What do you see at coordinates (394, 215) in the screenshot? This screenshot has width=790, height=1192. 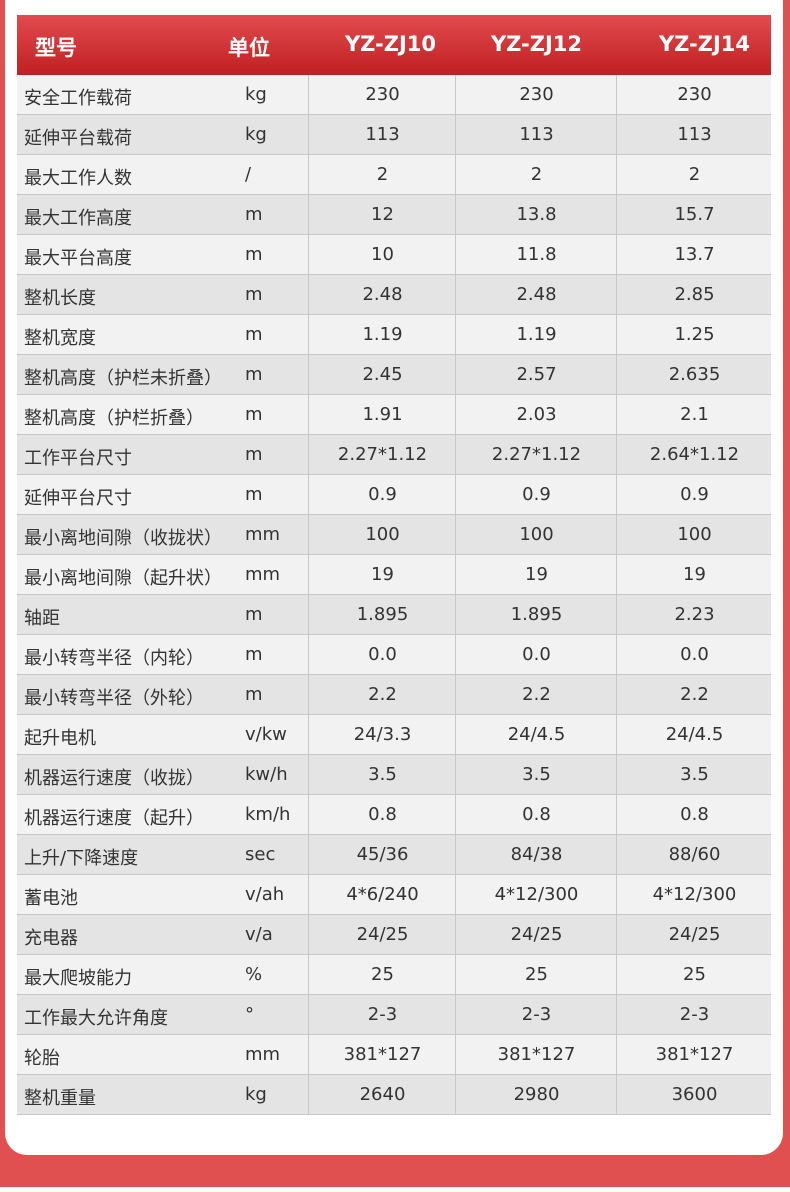 I see `table-row: 最大工作高度 m 12 13.8 15.7` at bounding box center [394, 215].